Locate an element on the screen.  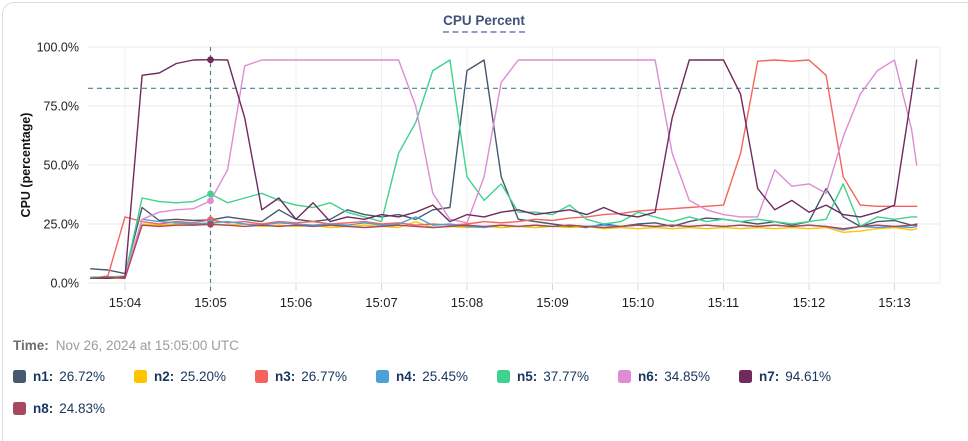
legend-value-n5: 37.77% is located at coordinates (566, 376).